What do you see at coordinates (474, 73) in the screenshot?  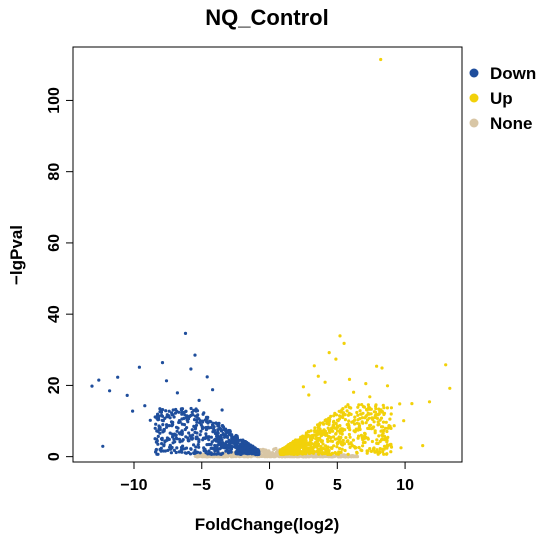 I see `legend-marker-down` at bounding box center [474, 73].